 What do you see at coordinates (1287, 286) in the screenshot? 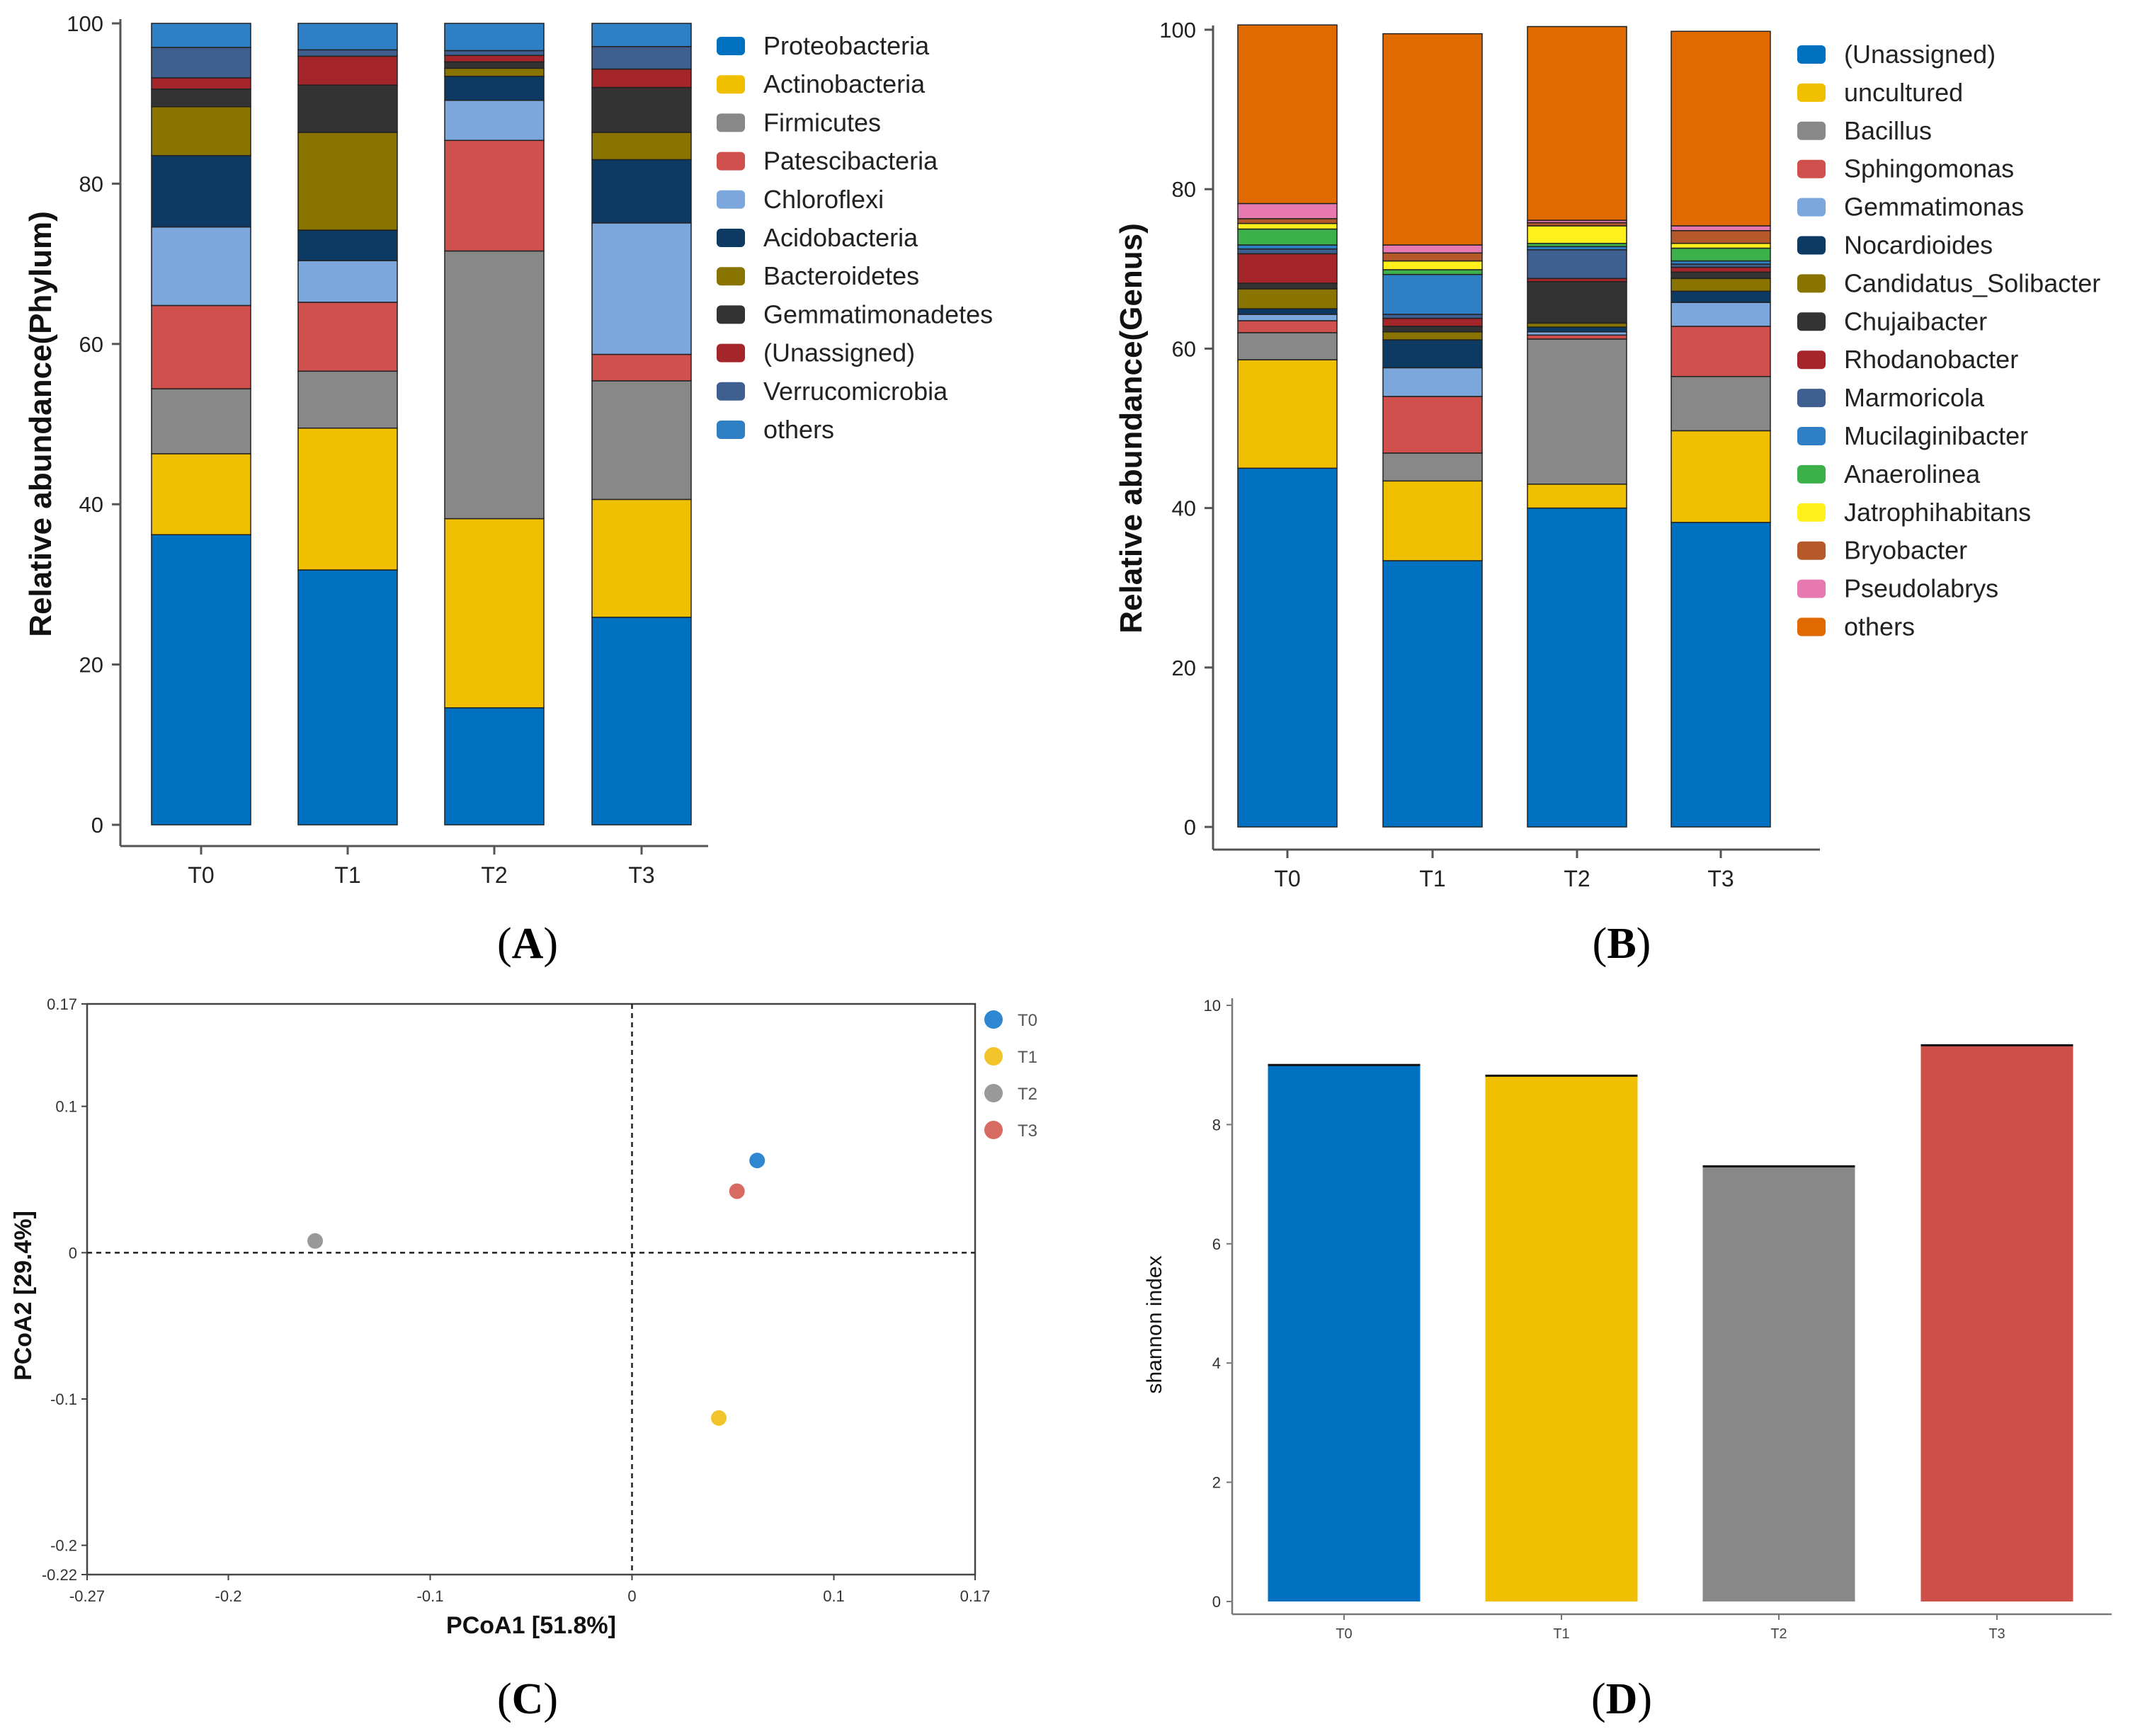
I see `genus-bar-segment-chujaibacter-t0` at bounding box center [1287, 286].